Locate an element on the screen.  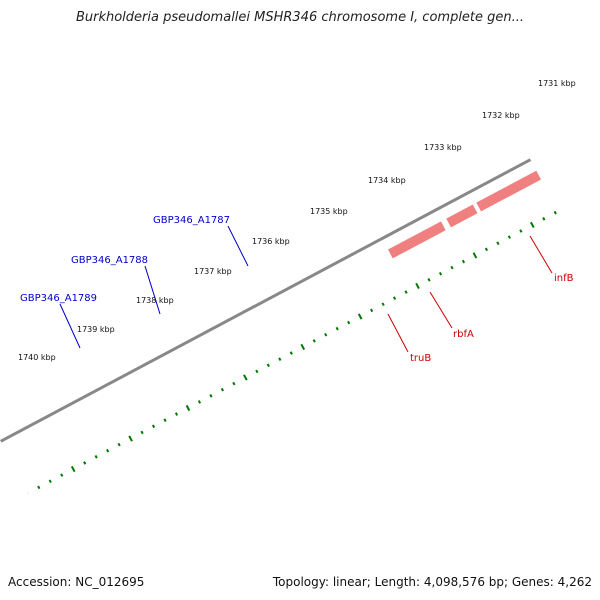
leader-rbfA is located at coordinates (441, 310).